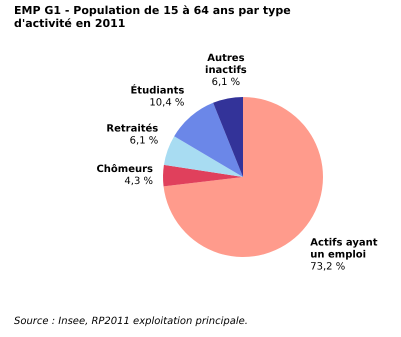 This screenshot has width=401, height=337. Describe the element at coordinates (344, 248) in the screenshot. I see `slice-label: Actifs ayant un emploi` at that location.